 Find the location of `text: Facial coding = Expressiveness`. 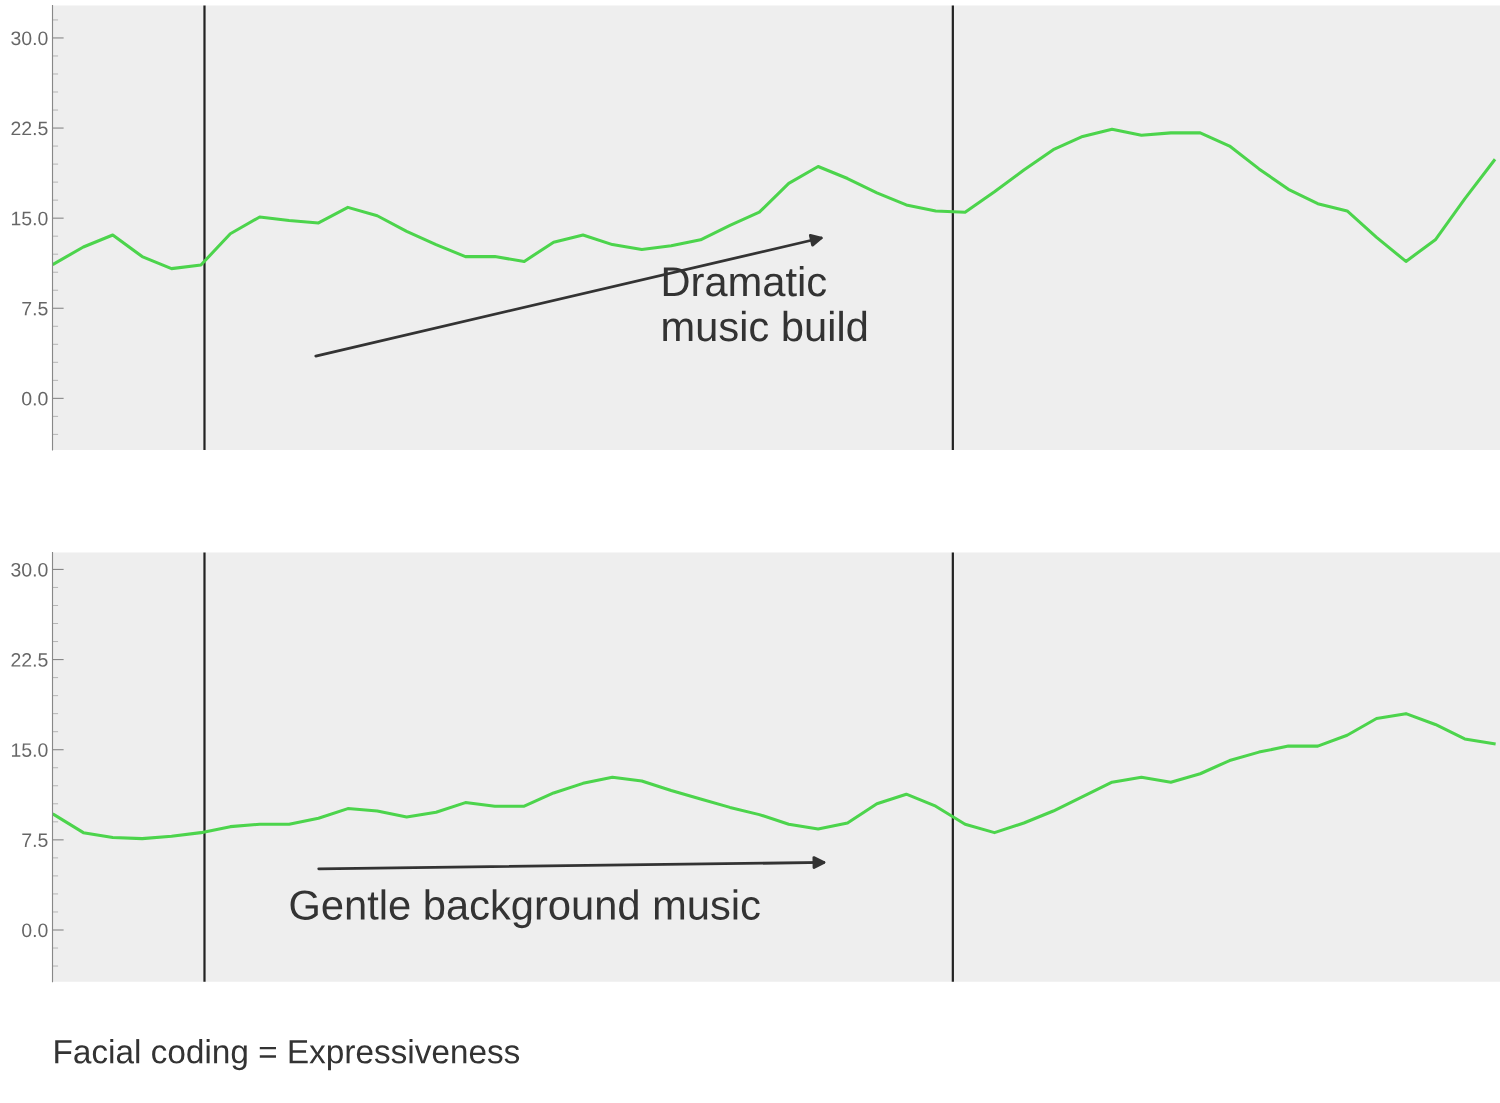

text: Facial coding = Expressiveness is located at coordinates (287, 1055).